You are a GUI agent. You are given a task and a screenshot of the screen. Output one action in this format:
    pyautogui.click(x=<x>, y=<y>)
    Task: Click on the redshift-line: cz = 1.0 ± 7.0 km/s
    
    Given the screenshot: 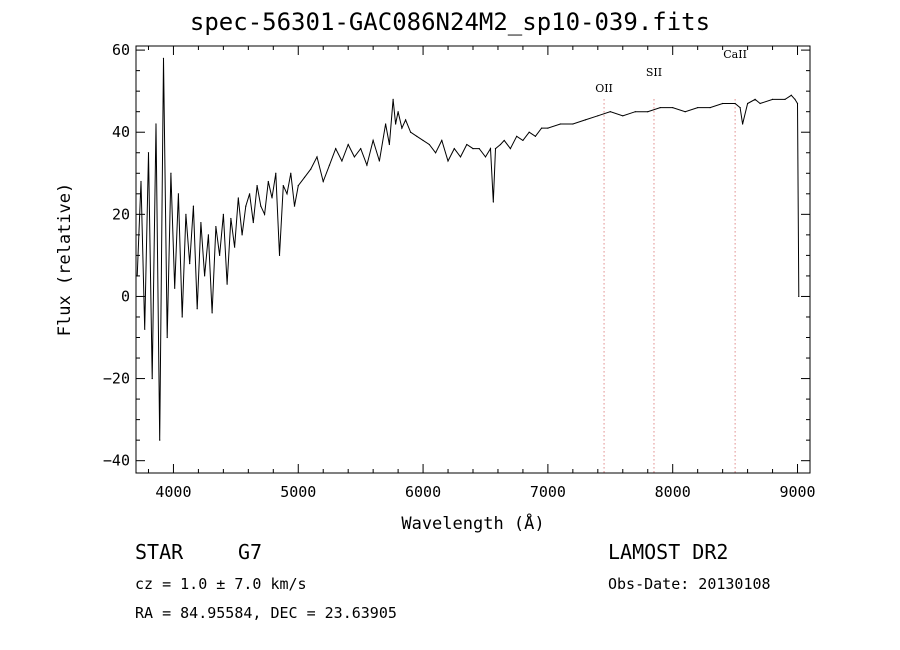 What is the action you would take?
    pyautogui.click(x=221, y=584)
    